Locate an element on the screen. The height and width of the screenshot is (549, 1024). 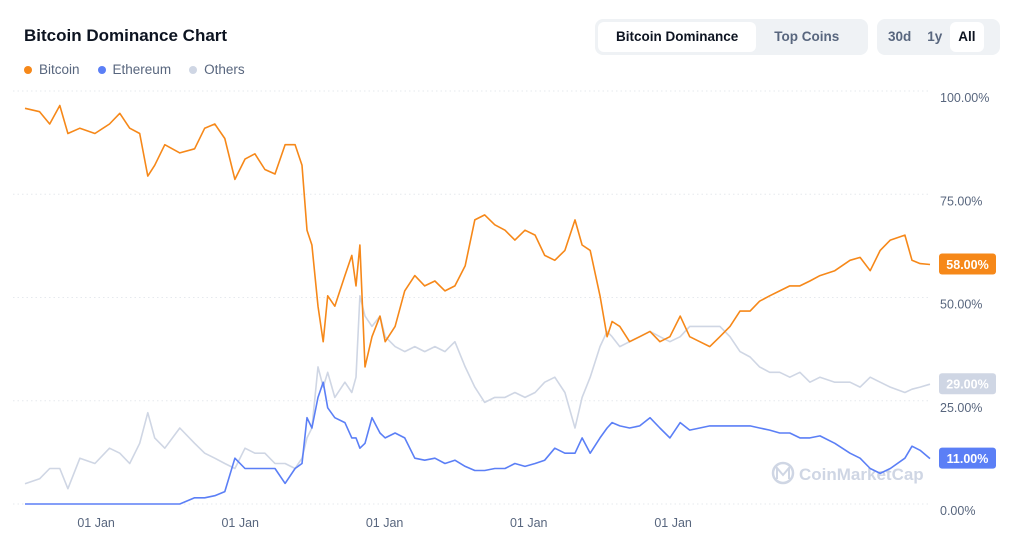
legend-label: Bitcoin is located at coordinates (59, 69).